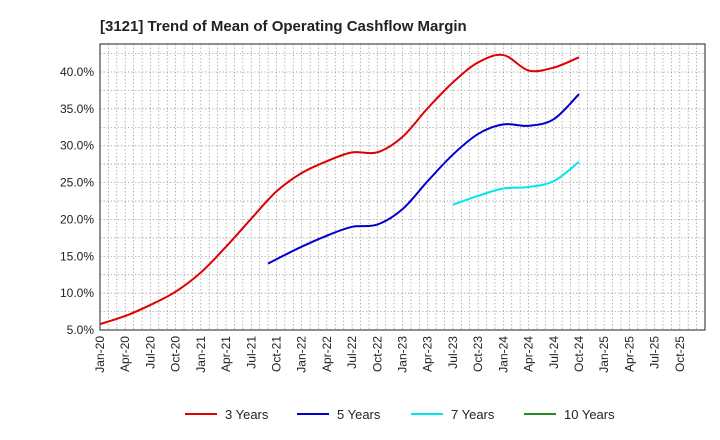 The width and height of the screenshot is (720, 440). What do you see at coordinates (150, 352) in the screenshot?
I see `x-tick-label: Jul-20` at bounding box center [150, 352].